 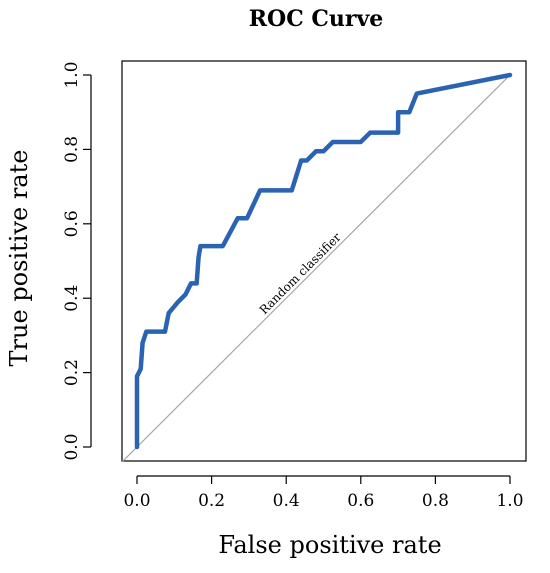 I want to click on y-axis-label: True positive rate, so click(x=19, y=258).